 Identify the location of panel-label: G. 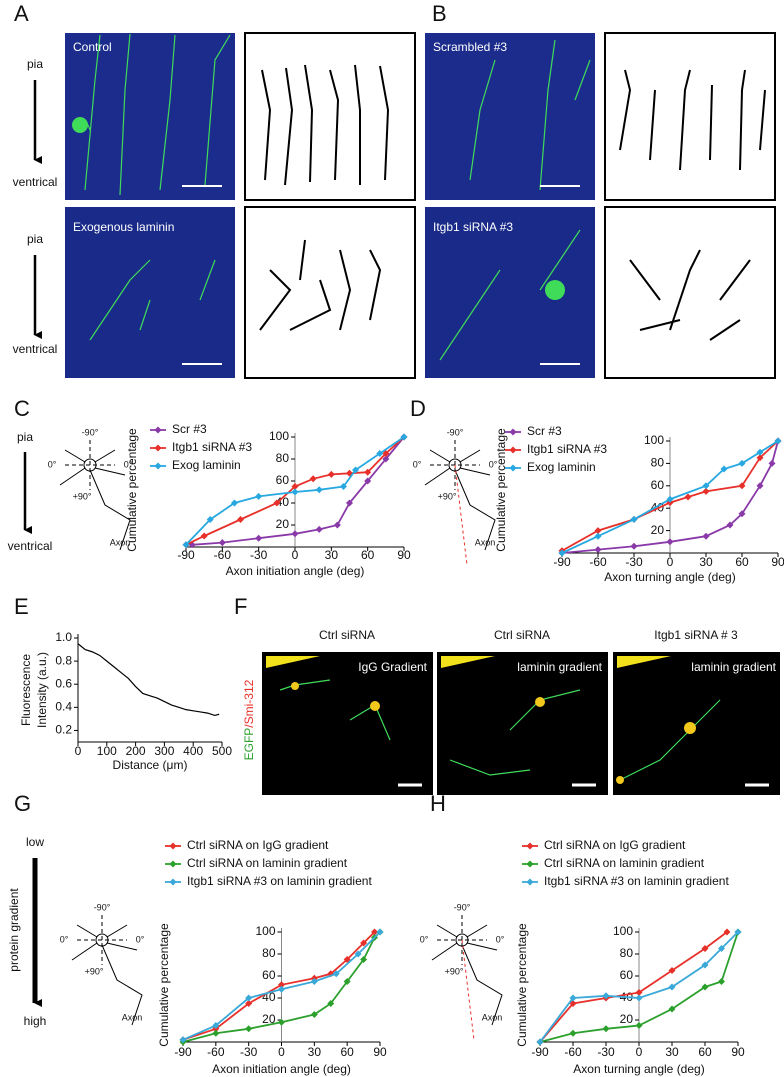
(22, 803).